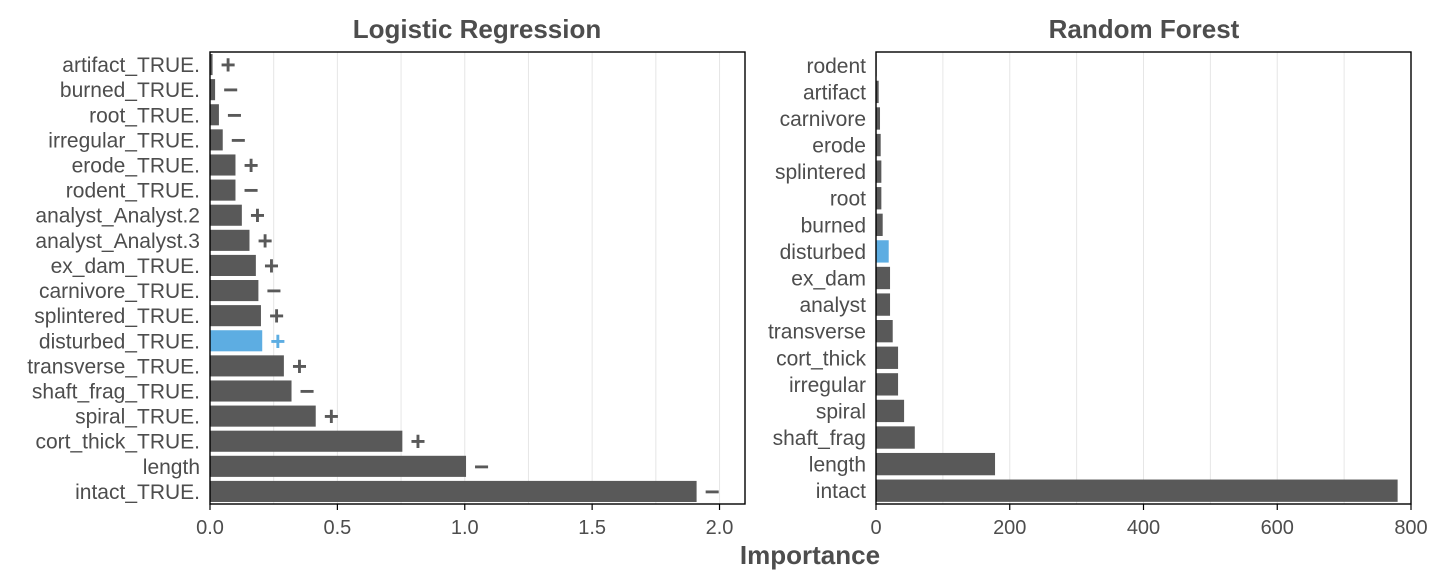  Describe the element at coordinates (848, 199) in the screenshot. I see `rf-category-label: root` at that location.